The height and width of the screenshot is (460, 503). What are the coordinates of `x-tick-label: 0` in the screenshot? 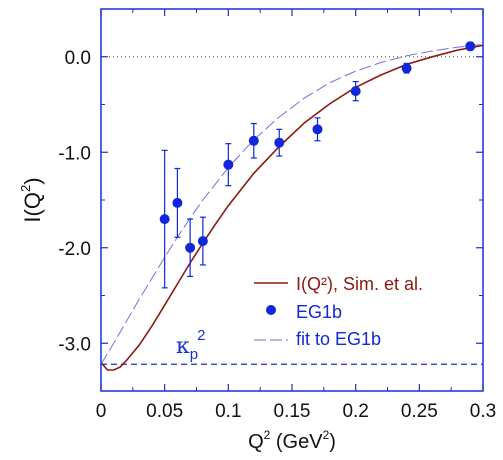 It's located at (101, 411).